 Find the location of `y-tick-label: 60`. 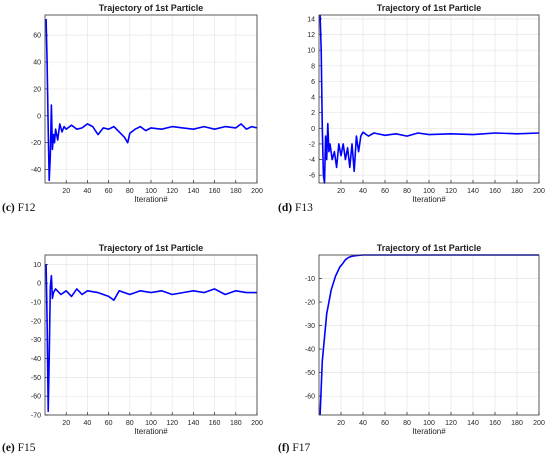

y-tick-label: 60 is located at coordinates (37, 36).